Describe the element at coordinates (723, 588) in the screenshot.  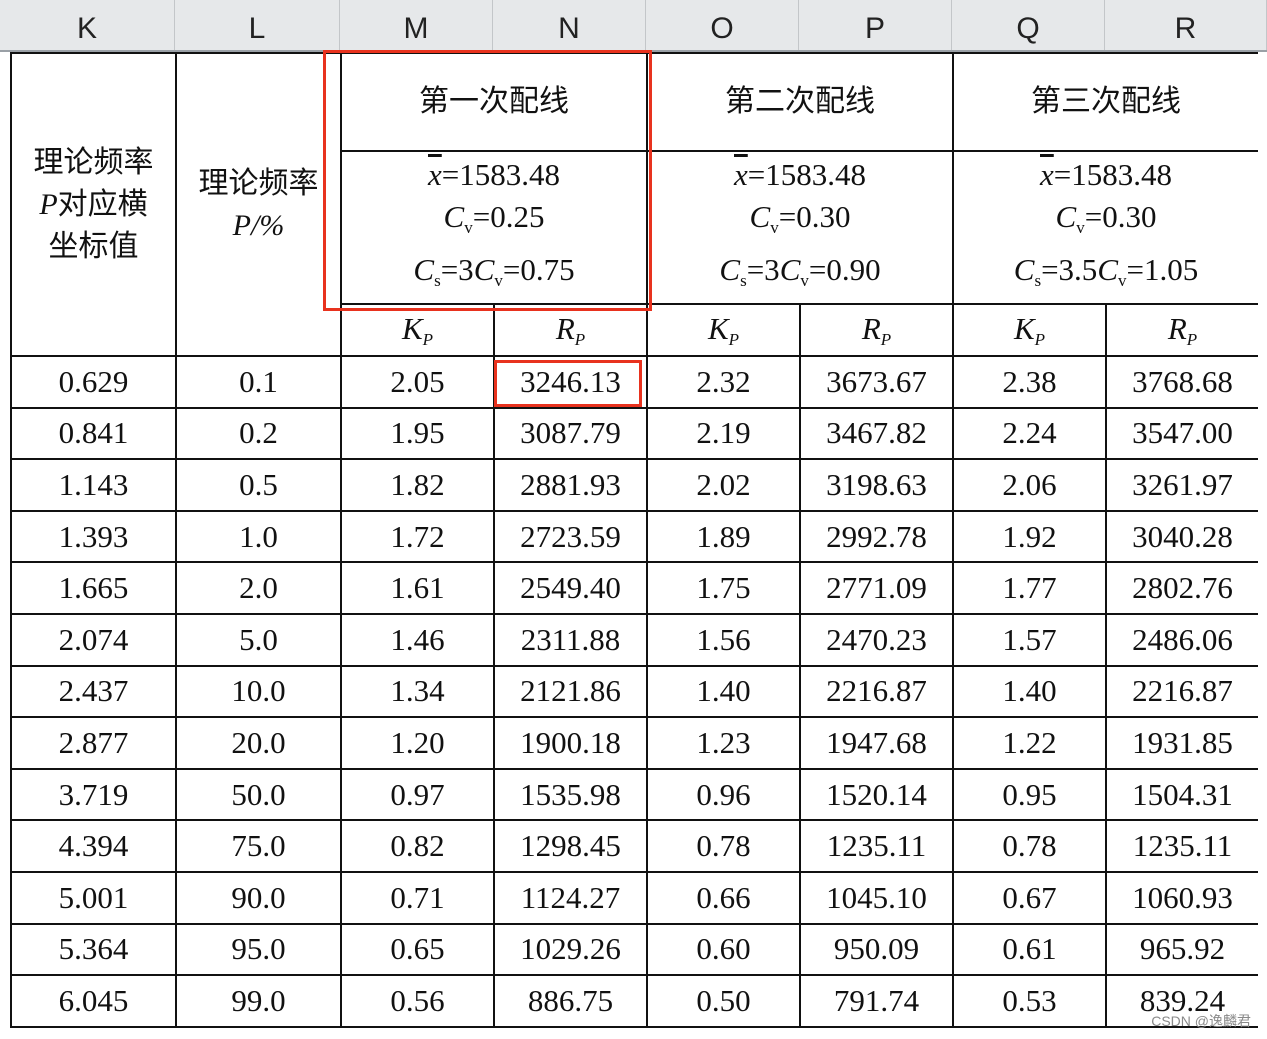
I see `cell-o: 1.75` at that location.